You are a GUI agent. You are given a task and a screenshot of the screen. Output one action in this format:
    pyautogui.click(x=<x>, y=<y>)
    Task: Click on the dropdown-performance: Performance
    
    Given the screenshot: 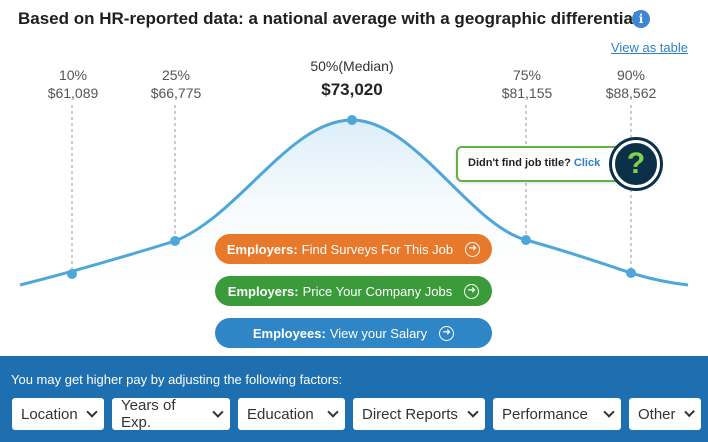 What is the action you would take?
    pyautogui.click(x=557, y=414)
    